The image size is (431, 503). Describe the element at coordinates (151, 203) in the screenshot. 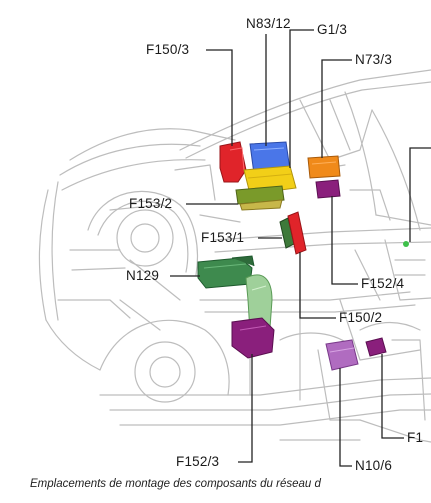

I see `label-f153-2: F153/2` at that location.